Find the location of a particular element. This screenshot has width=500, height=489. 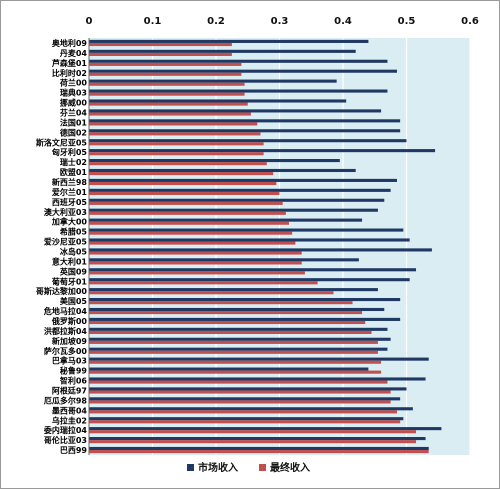

category-label: 斯洛文尼亚05 is located at coordinates (62, 142).